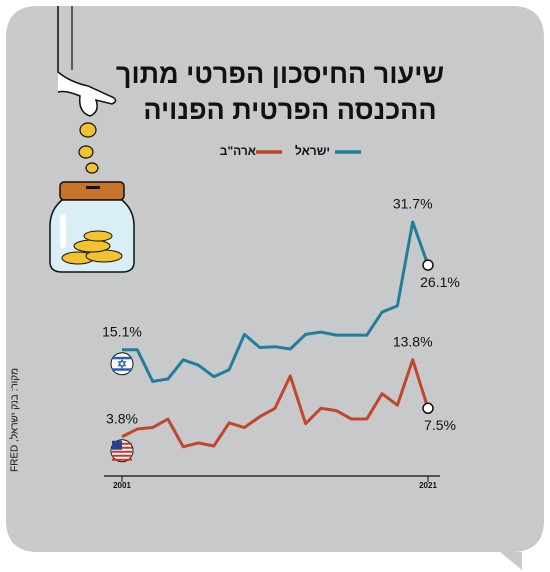 The width and height of the screenshot is (550, 572). I want to click on us-flag, so click(122, 451).